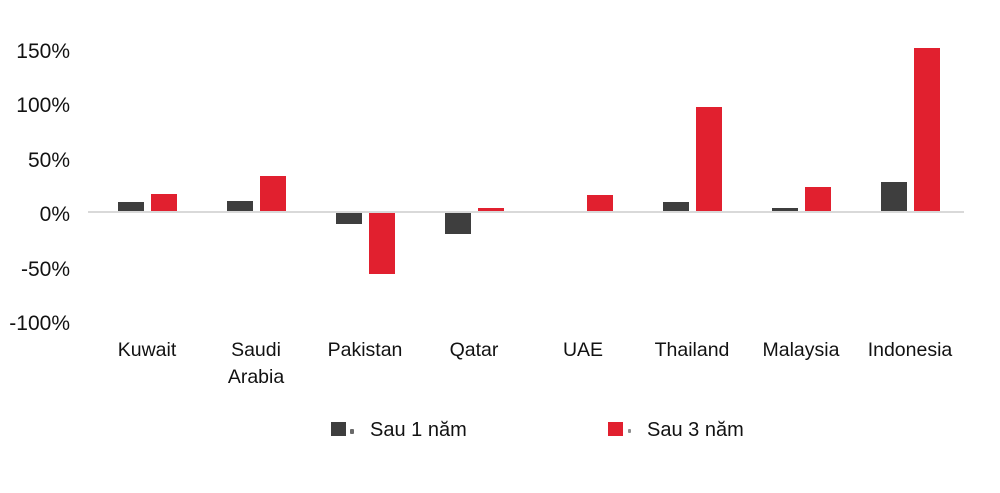 Image resolution: width=1000 pixels, height=493 pixels. What do you see at coordinates (54, 214) in the screenshot?
I see `y-axis-tick-label: 0%` at bounding box center [54, 214].